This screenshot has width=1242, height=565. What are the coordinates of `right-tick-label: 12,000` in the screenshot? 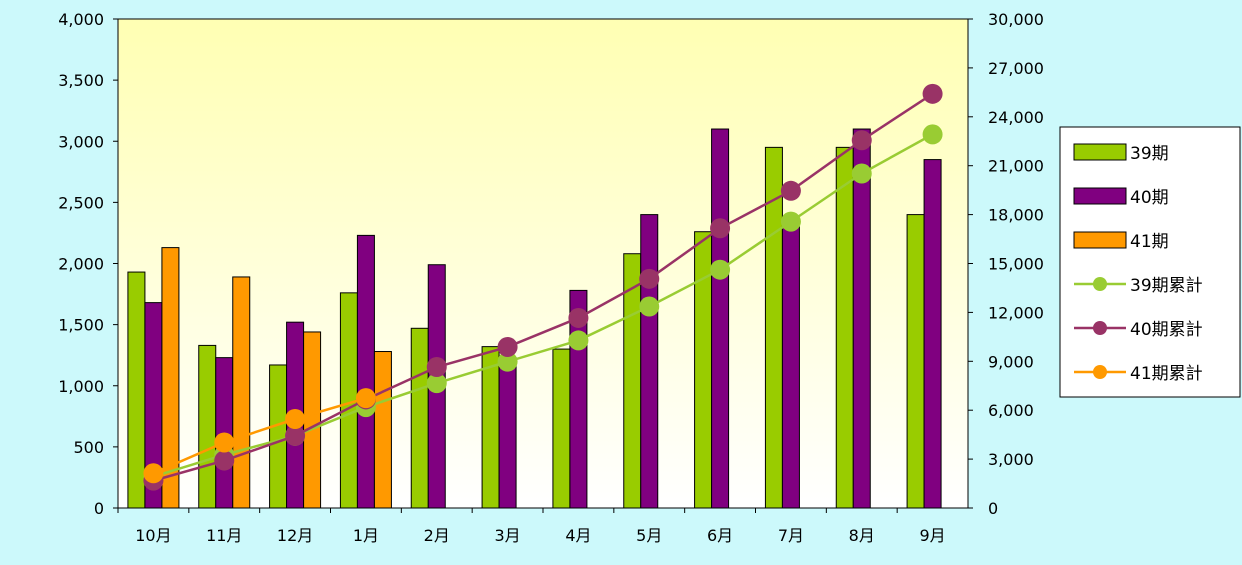 It's located at (1016, 312).